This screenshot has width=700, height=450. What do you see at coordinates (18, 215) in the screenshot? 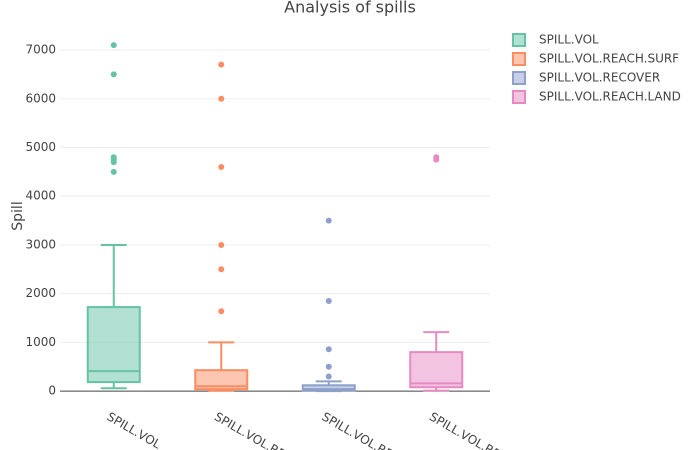
I see `y-axis-label: Spill` at bounding box center [18, 215].